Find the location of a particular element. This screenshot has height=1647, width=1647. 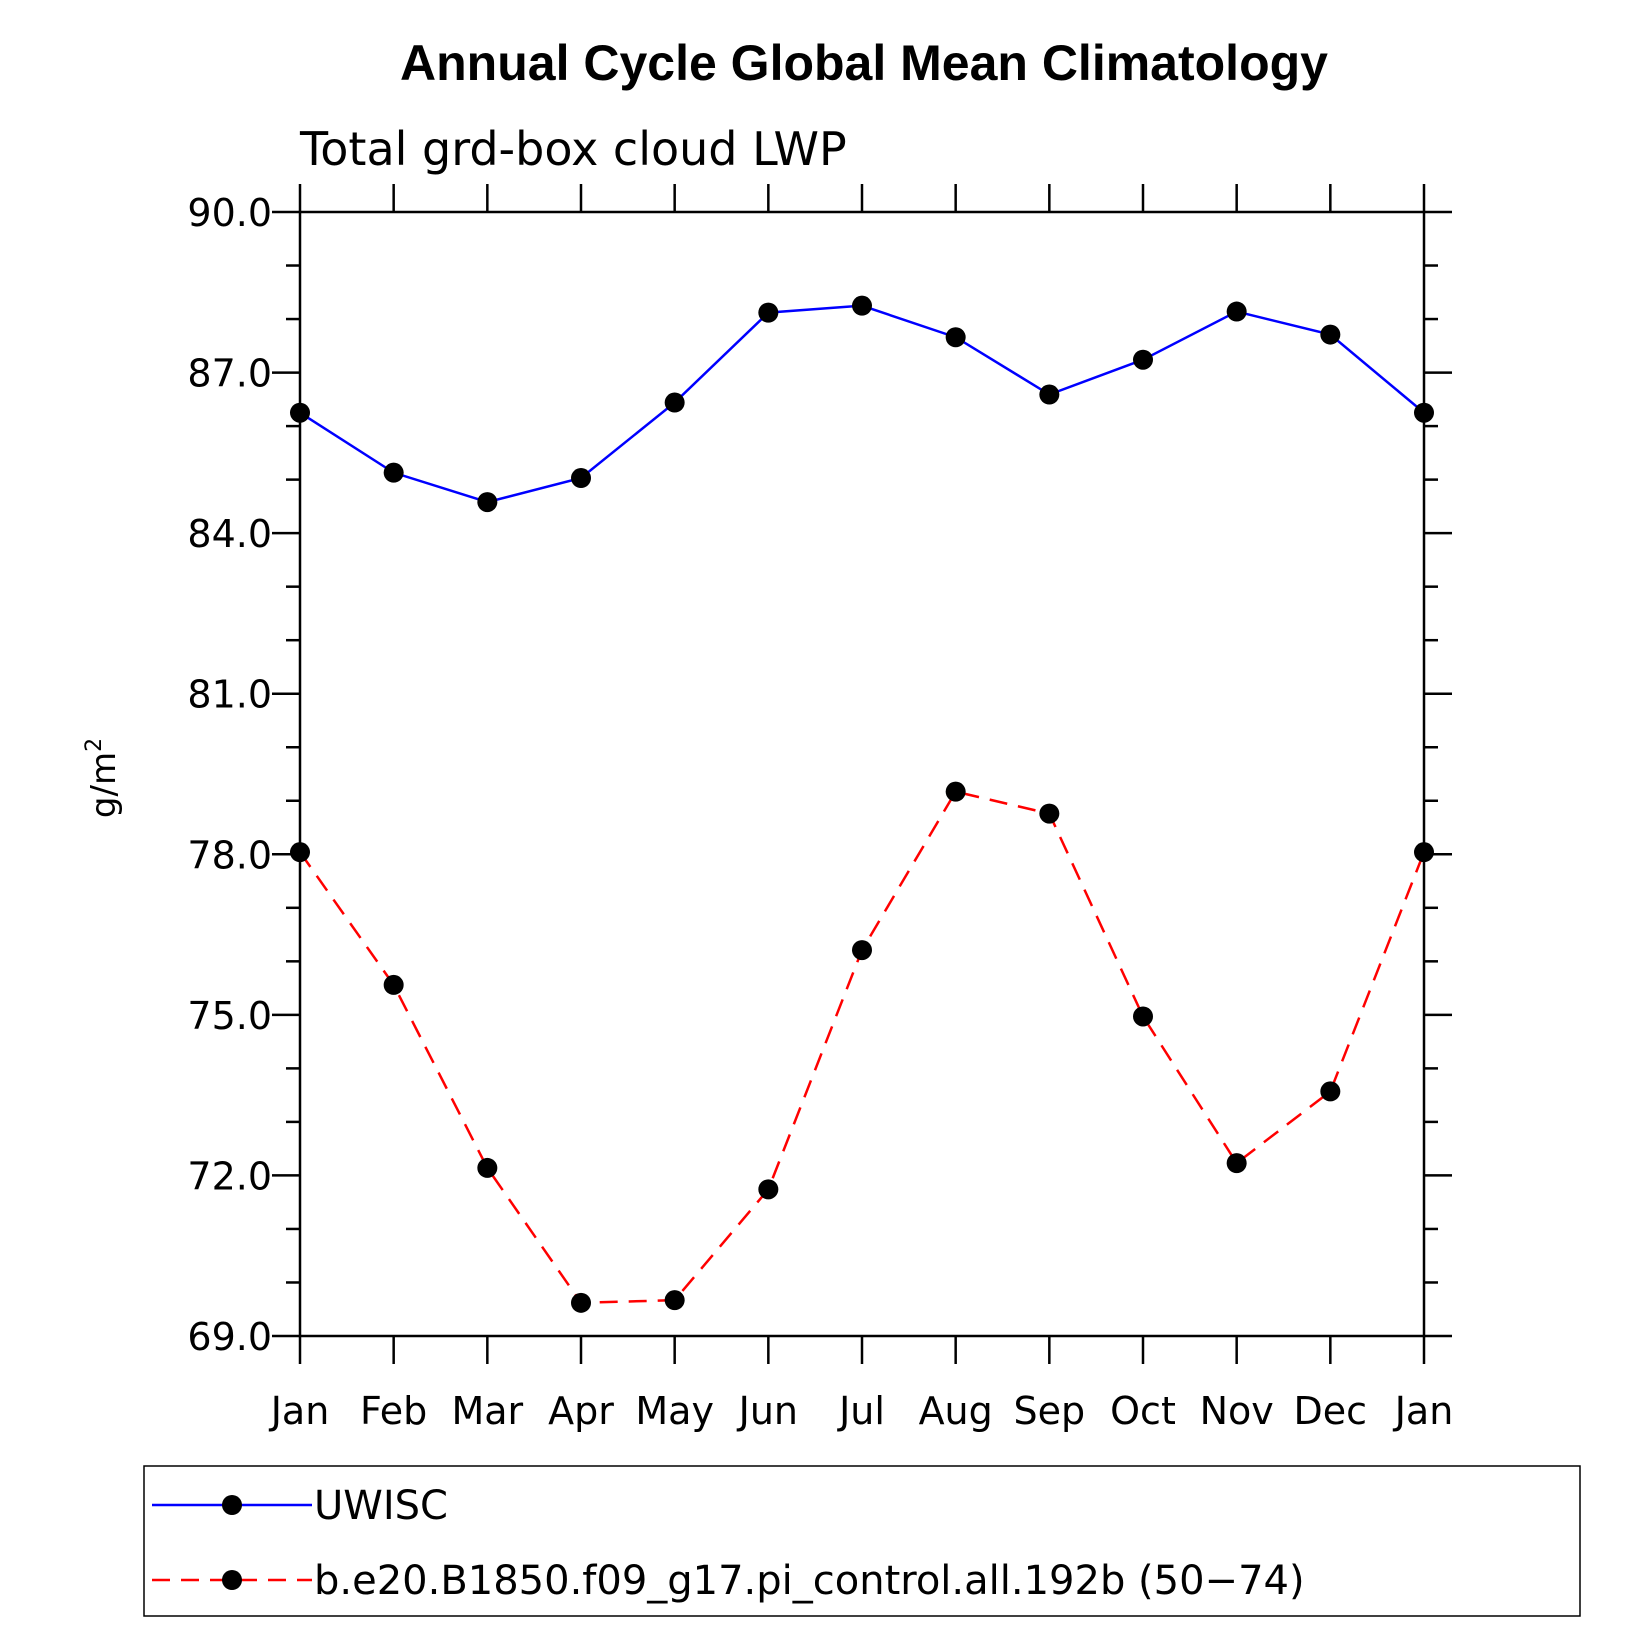

x-tick-label: Apr is located at coordinates (581, 1411).